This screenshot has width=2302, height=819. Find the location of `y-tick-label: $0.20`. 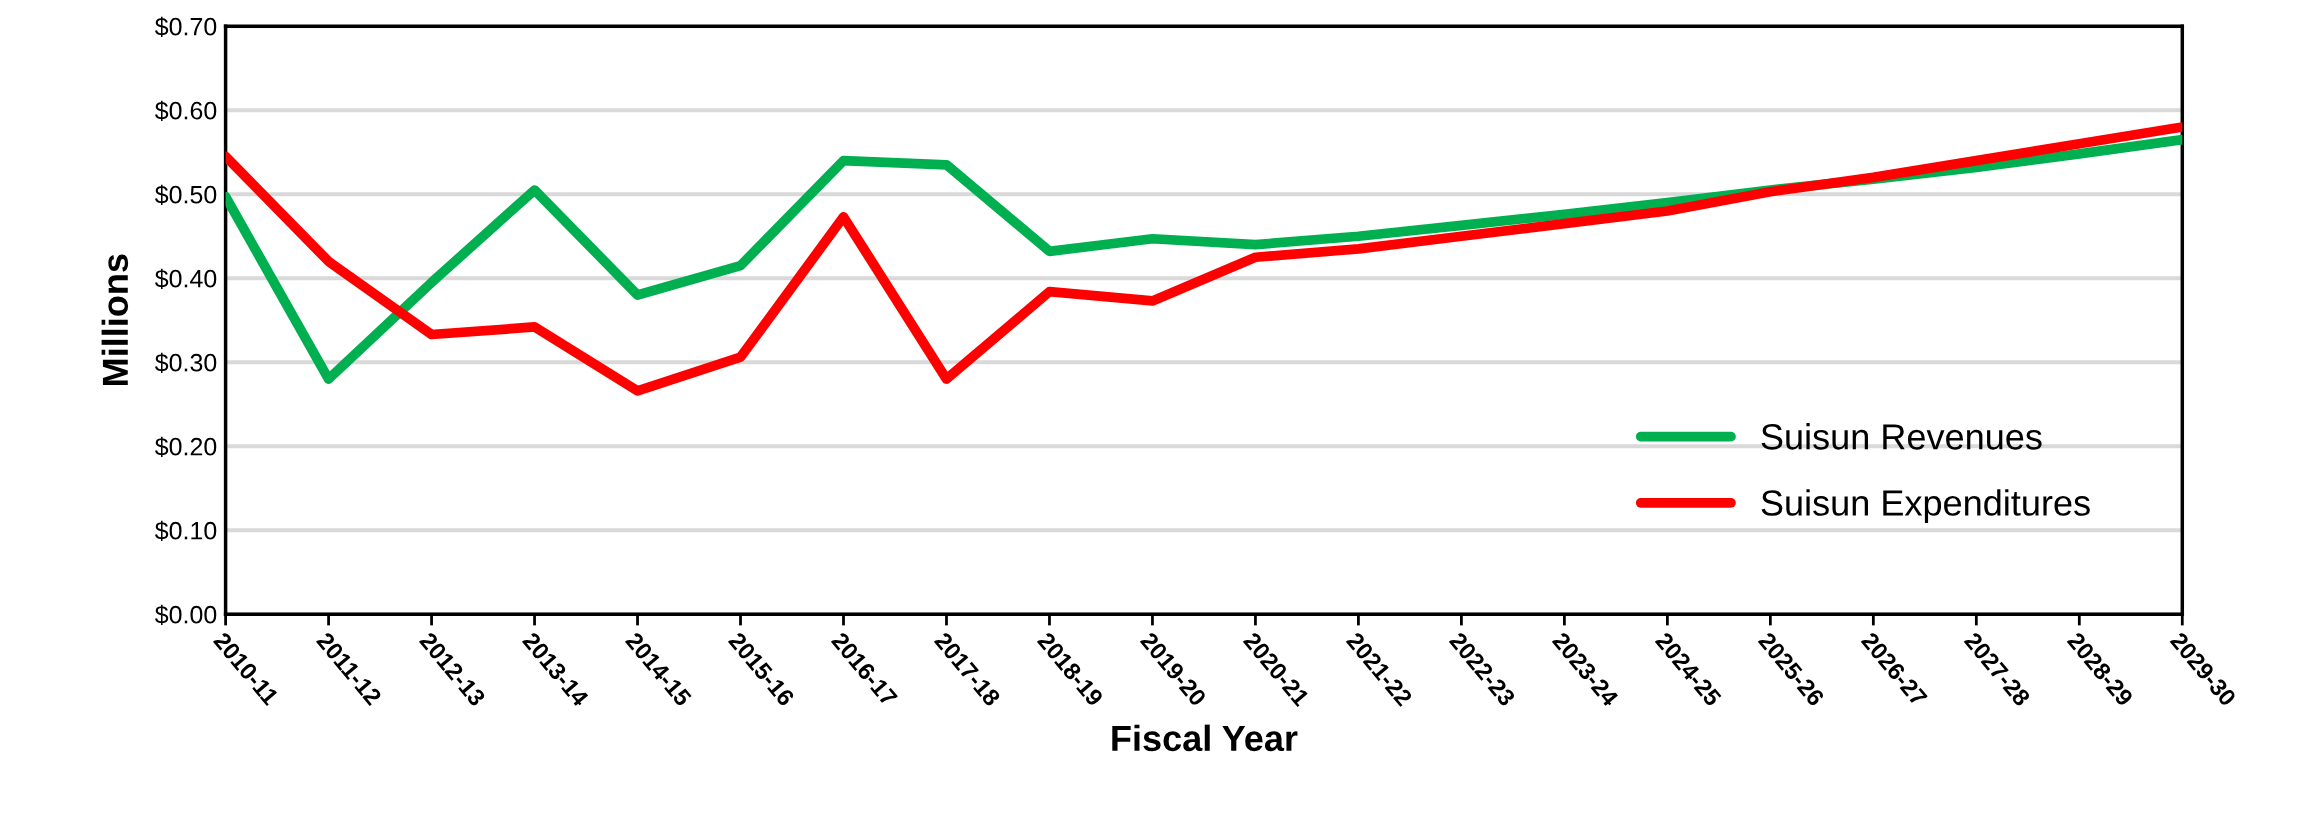

y-tick-label: $0.20 is located at coordinates (185, 447).